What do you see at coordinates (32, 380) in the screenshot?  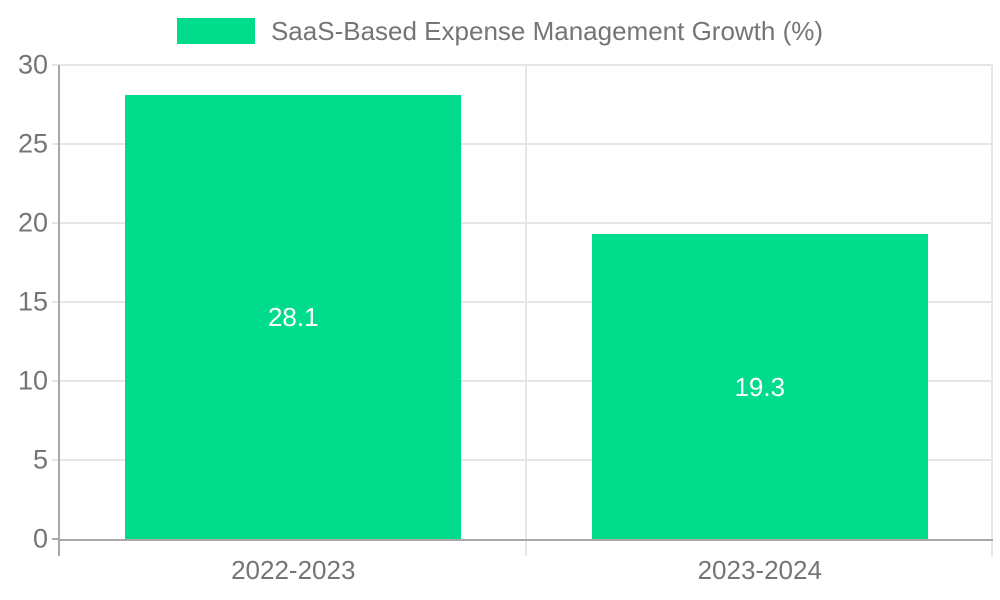 I see `y-tick-label: 10` at bounding box center [32, 380].